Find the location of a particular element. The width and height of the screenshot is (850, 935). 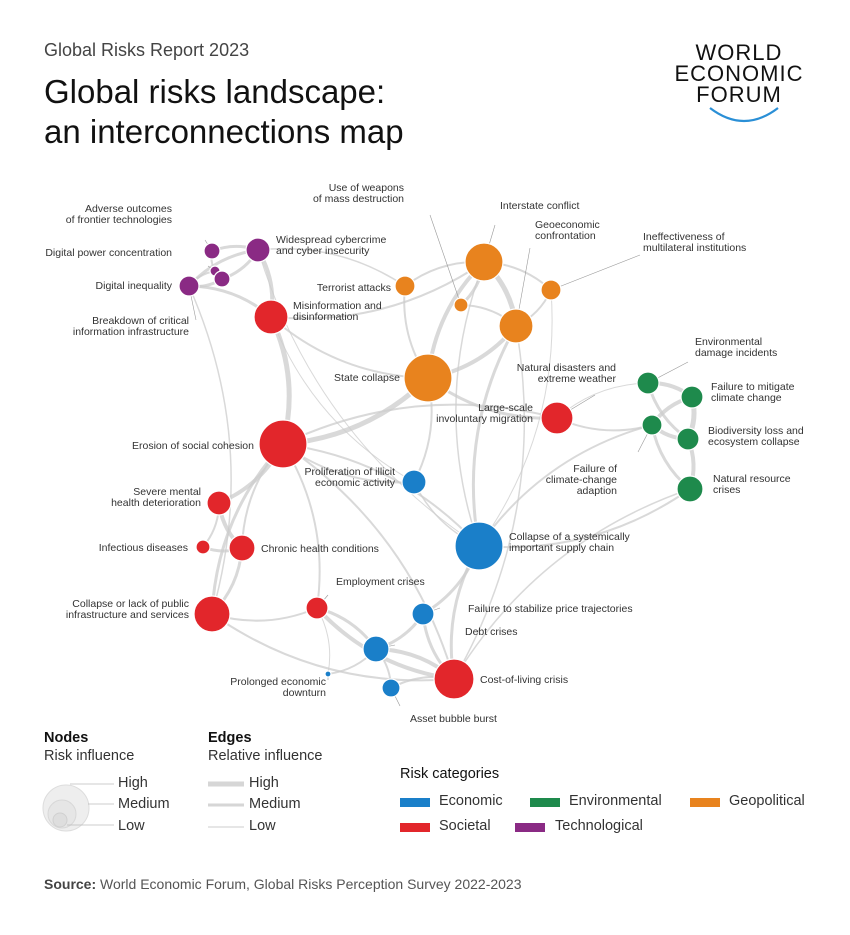

label-digital-power: Digital power concentration is located at coordinates (108, 253).